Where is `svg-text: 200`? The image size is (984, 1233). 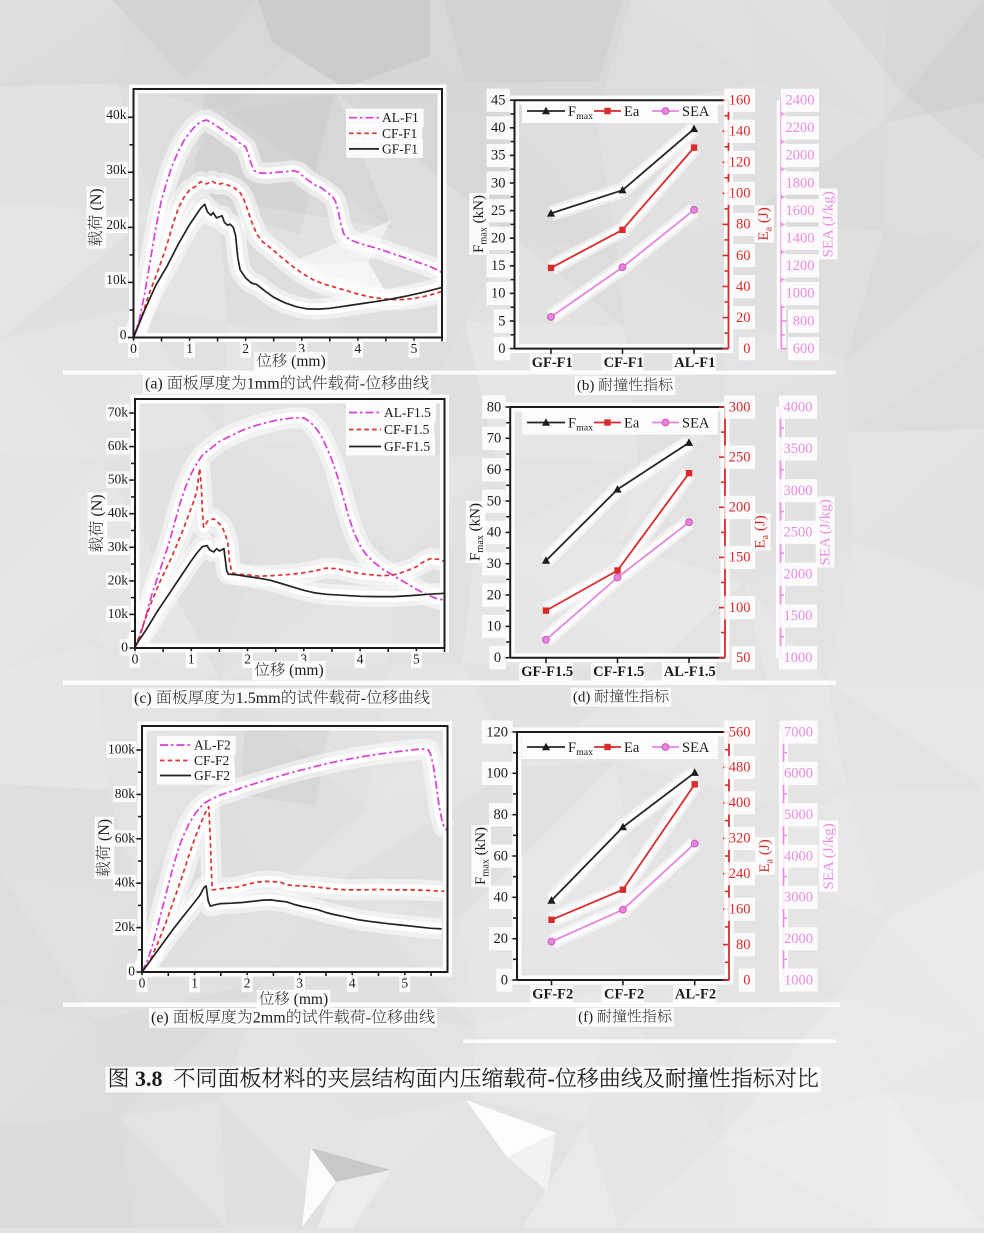 svg-text: 200 is located at coordinates (740, 508).